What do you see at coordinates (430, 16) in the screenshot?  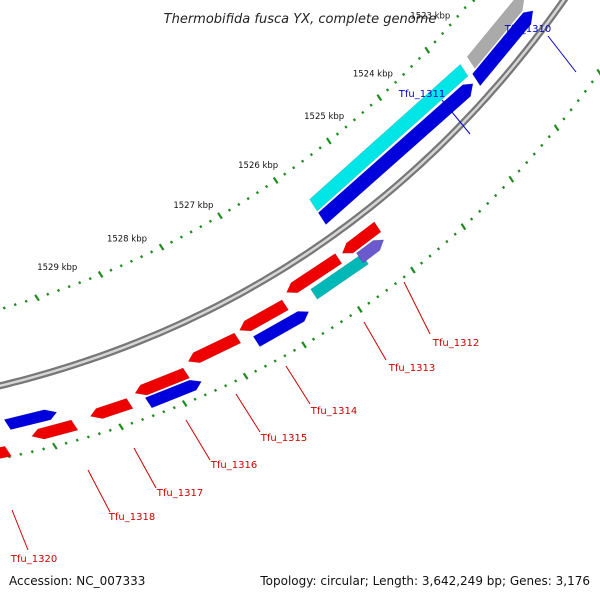 I see `kbp-label: 1523 kbp` at bounding box center [430, 16].